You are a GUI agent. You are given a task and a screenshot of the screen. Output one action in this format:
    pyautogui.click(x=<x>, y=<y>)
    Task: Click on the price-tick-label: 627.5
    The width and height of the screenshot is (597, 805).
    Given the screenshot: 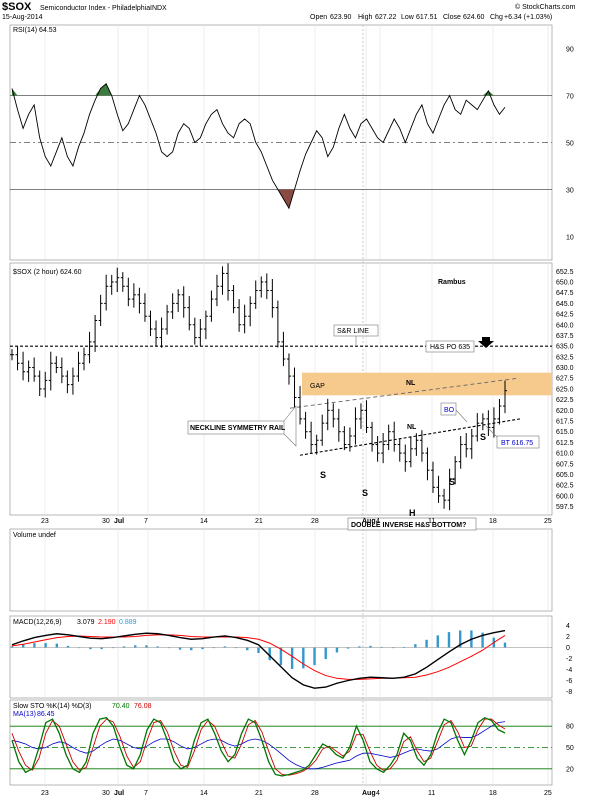 What is the action you would take?
    pyautogui.click(x=565, y=379)
    